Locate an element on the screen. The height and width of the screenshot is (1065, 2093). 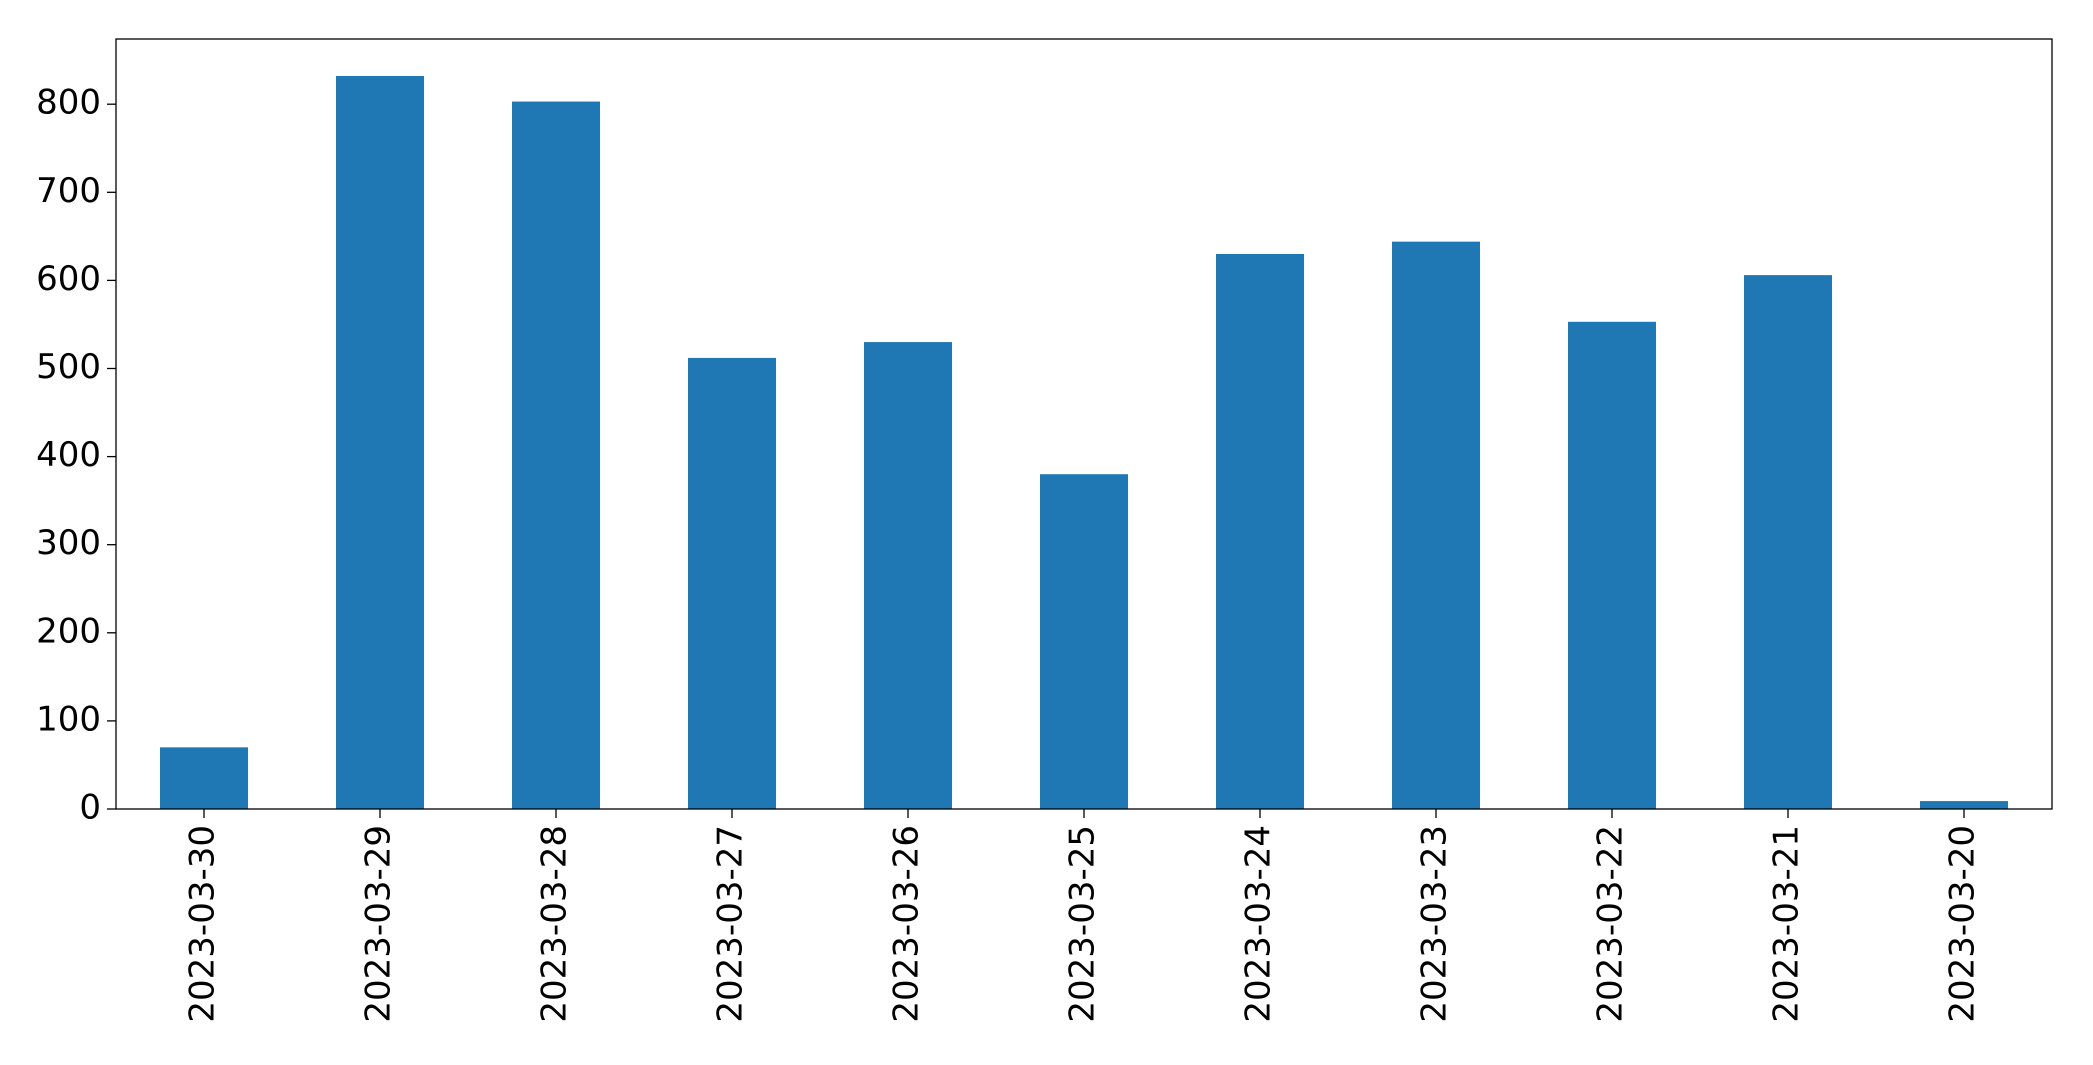
x-tick-label: 2023-03-23 is located at coordinates (1435, 924).